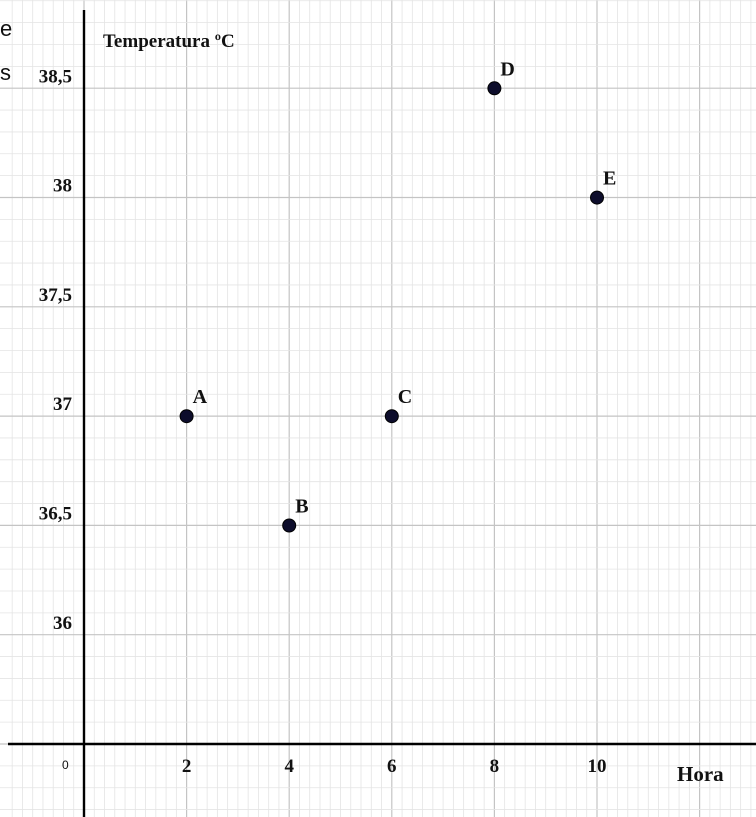 The height and width of the screenshot is (817, 756). What do you see at coordinates (289, 525) in the screenshot?
I see `data-point-b` at bounding box center [289, 525].